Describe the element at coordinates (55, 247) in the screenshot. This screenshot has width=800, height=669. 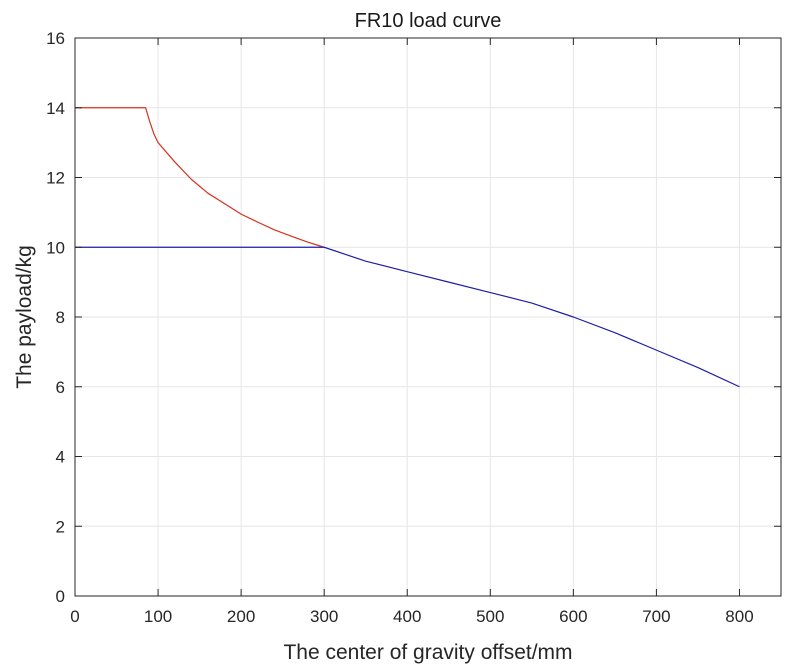
I see `y-tick-label: 10` at that location.